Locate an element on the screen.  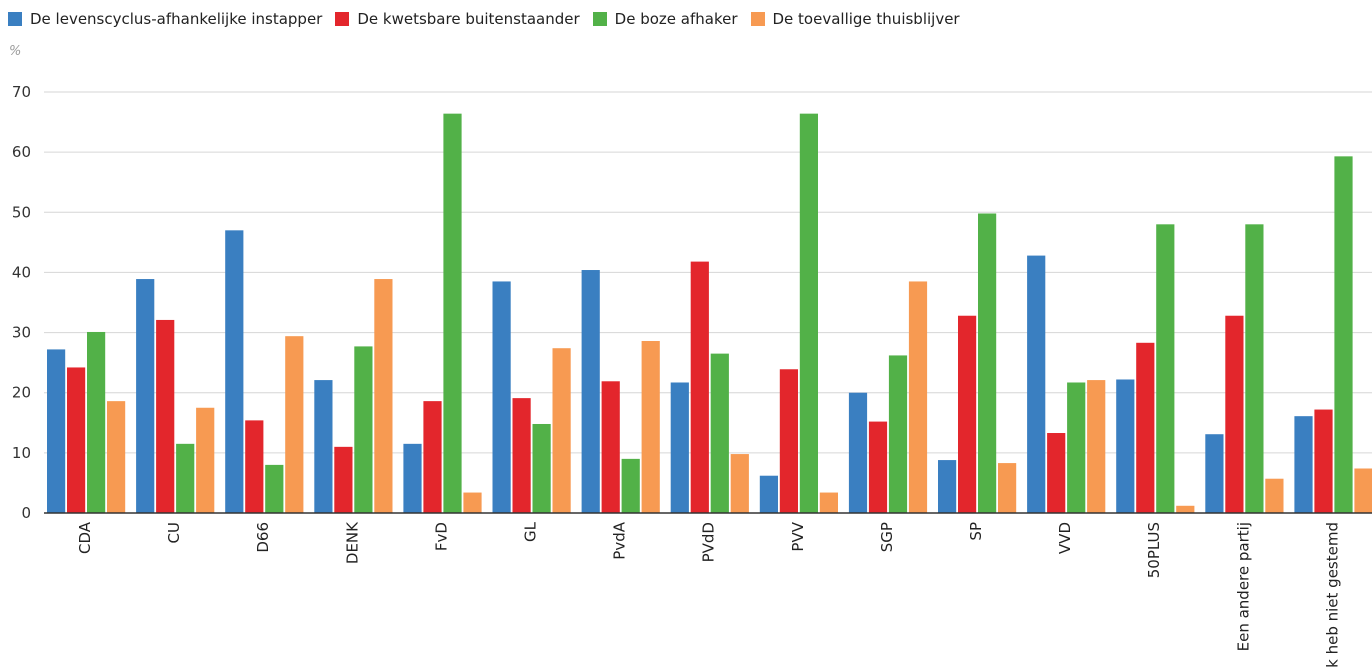
y-tick-label-50: 50 is located at coordinates (21, 212).